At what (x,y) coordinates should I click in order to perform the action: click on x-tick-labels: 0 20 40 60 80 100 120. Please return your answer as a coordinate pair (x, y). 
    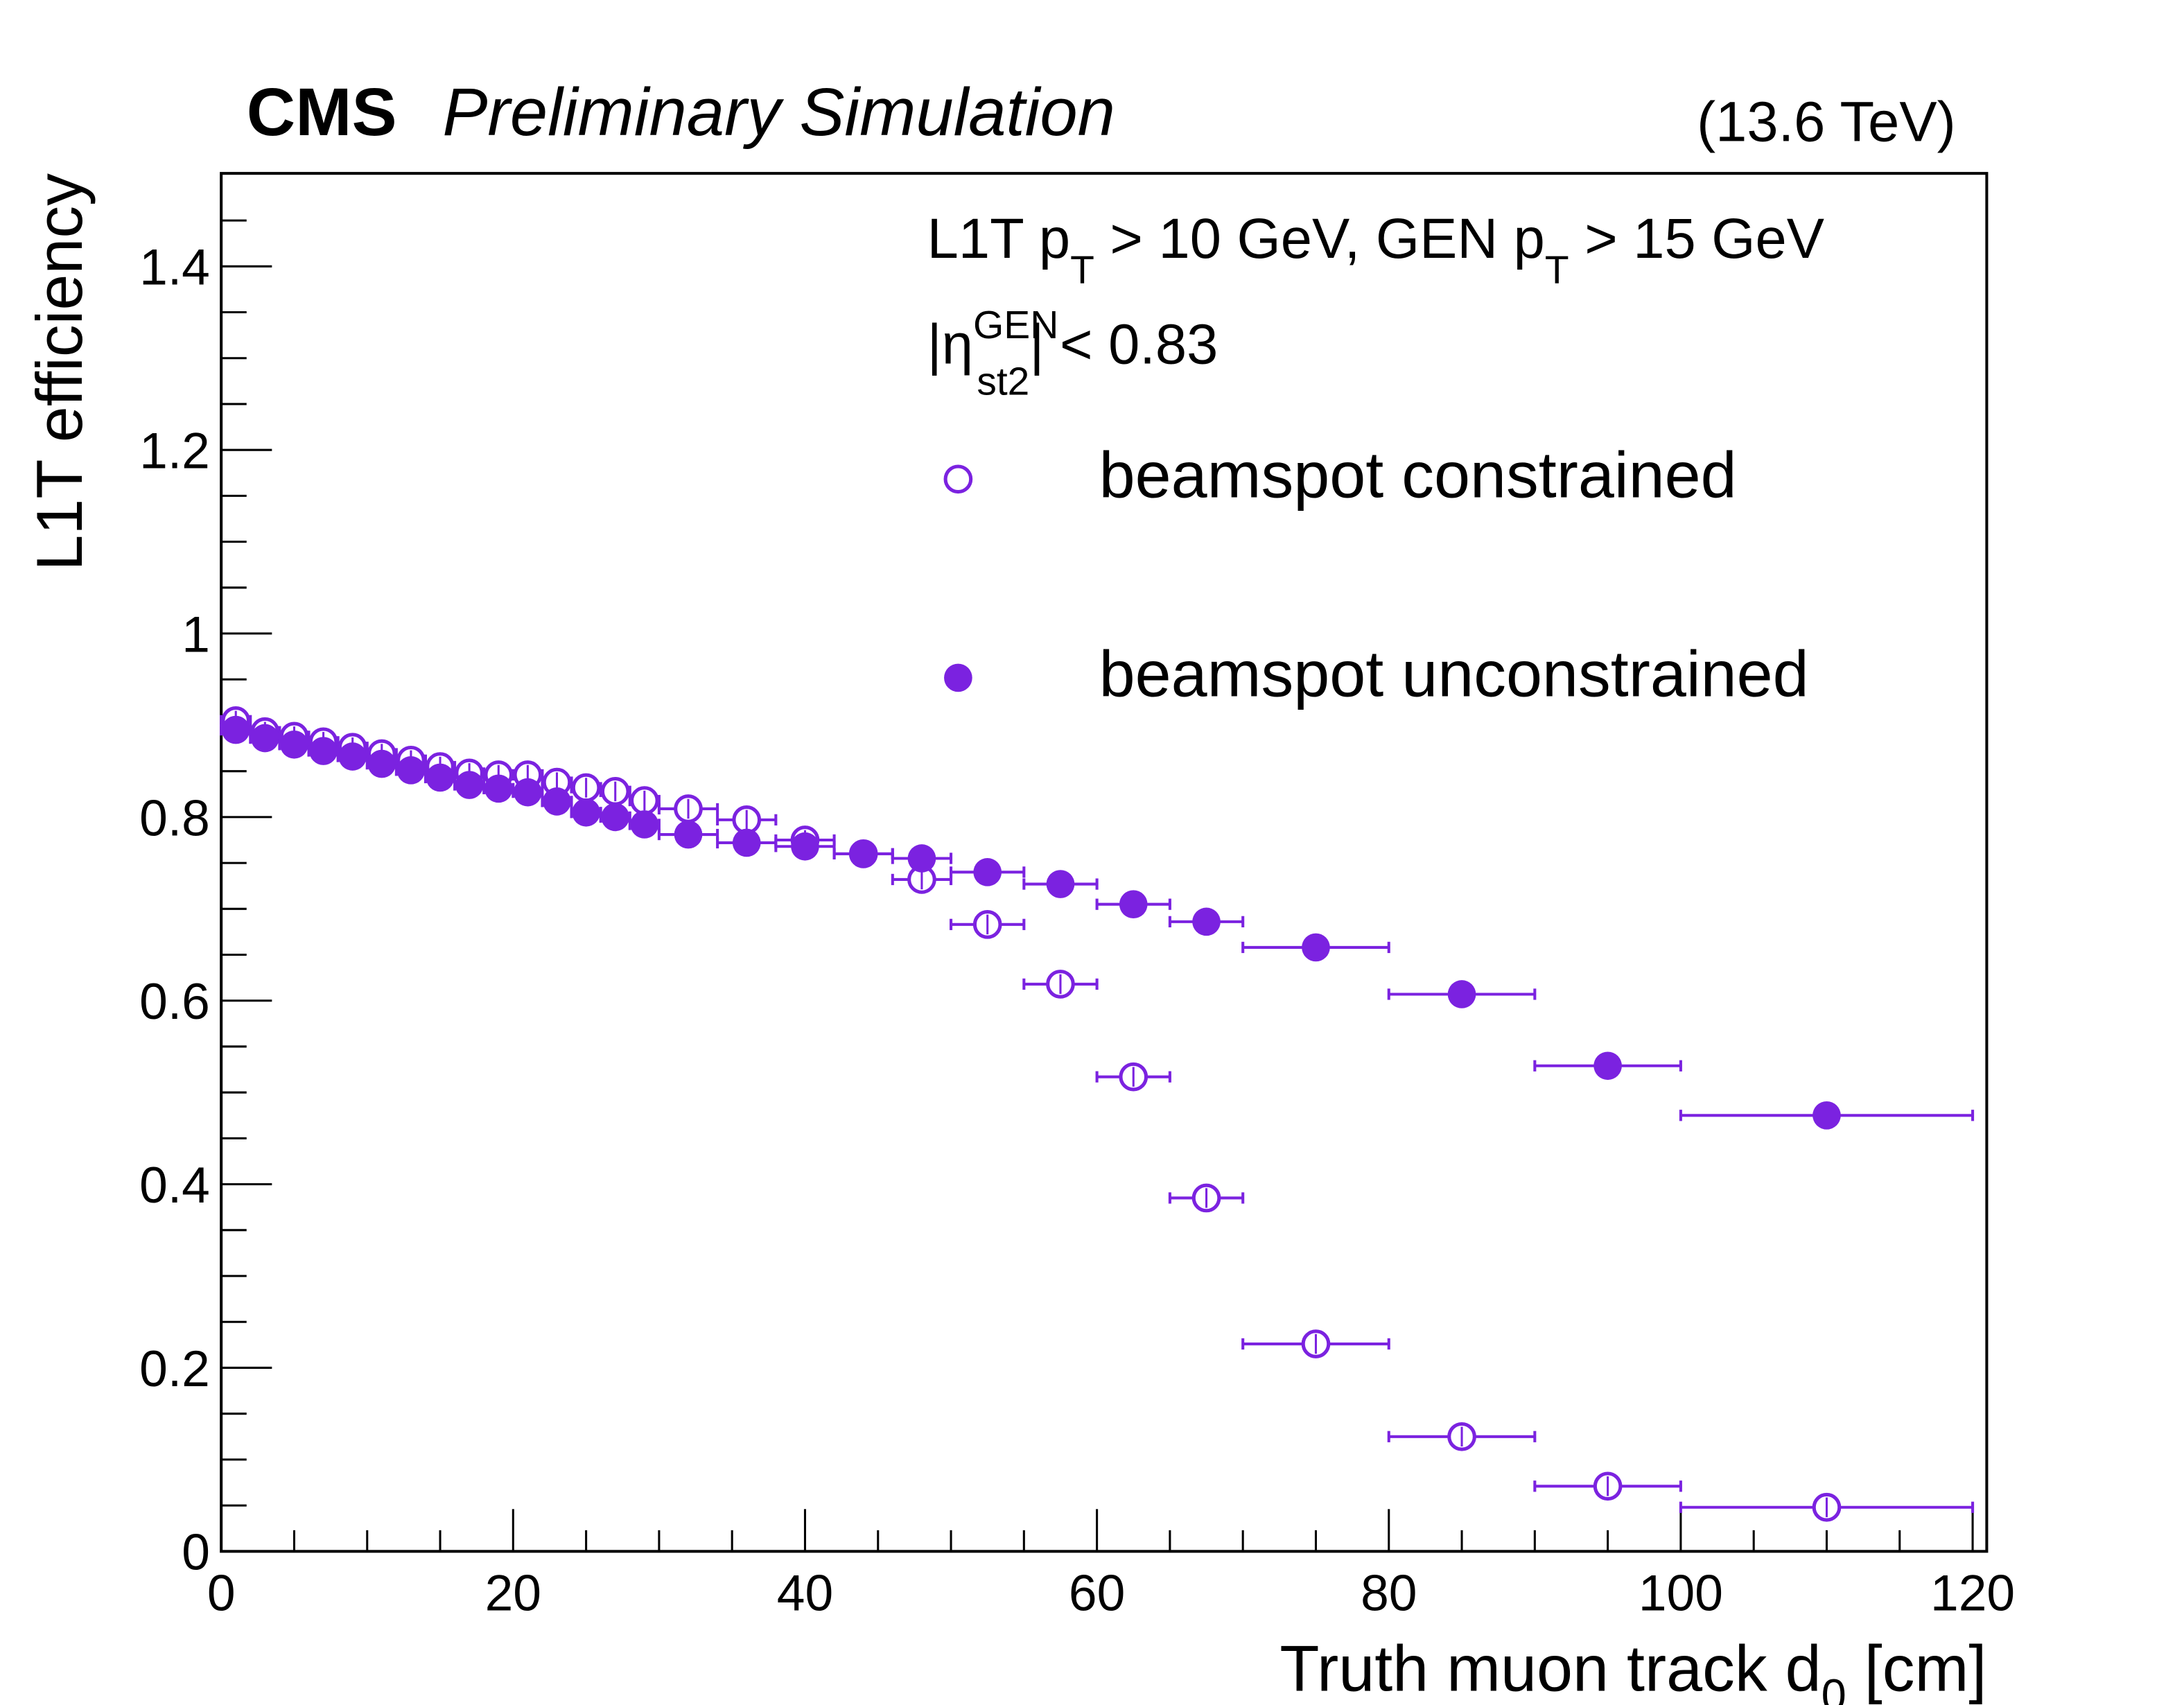
    Looking at the image, I should click on (1111, 1593).